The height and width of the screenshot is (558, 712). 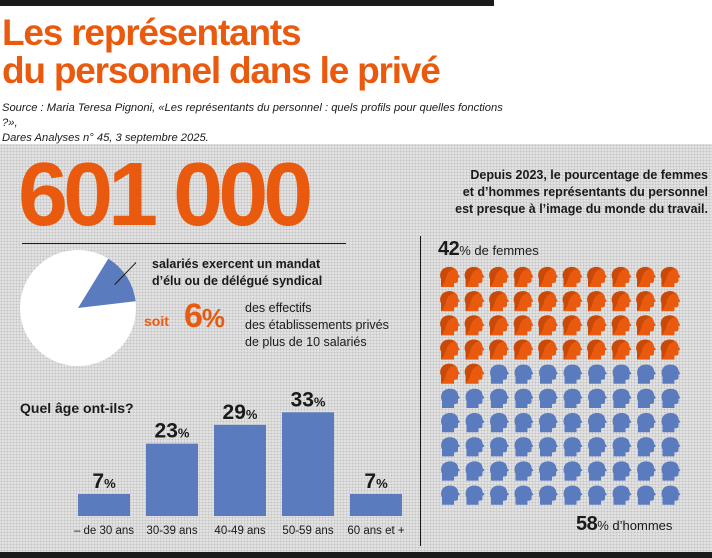 I want to click on gender-intro-line-2: et d’hommes représentants du personnel, so click(x=585, y=192).